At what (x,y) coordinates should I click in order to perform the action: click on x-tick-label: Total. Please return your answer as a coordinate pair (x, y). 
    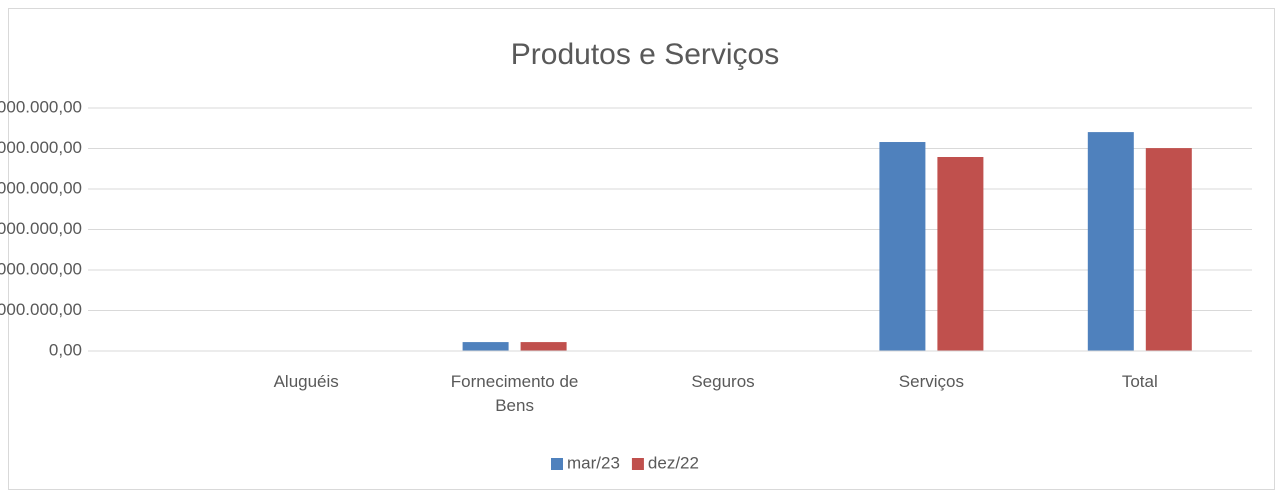
    Looking at the image, I should click on (1140, 381).